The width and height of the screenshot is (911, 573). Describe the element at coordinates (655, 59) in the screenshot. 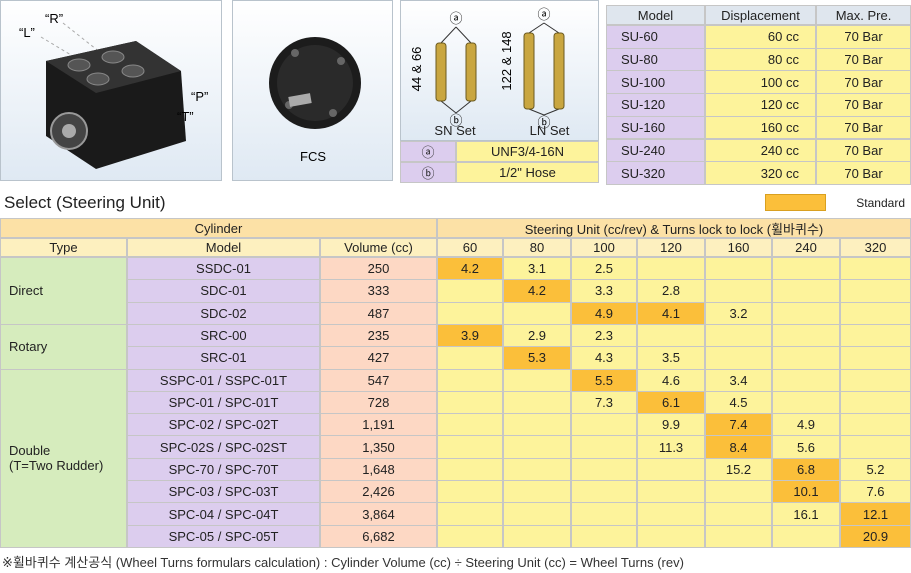

I see `spec-cell: SU-80` at that location.